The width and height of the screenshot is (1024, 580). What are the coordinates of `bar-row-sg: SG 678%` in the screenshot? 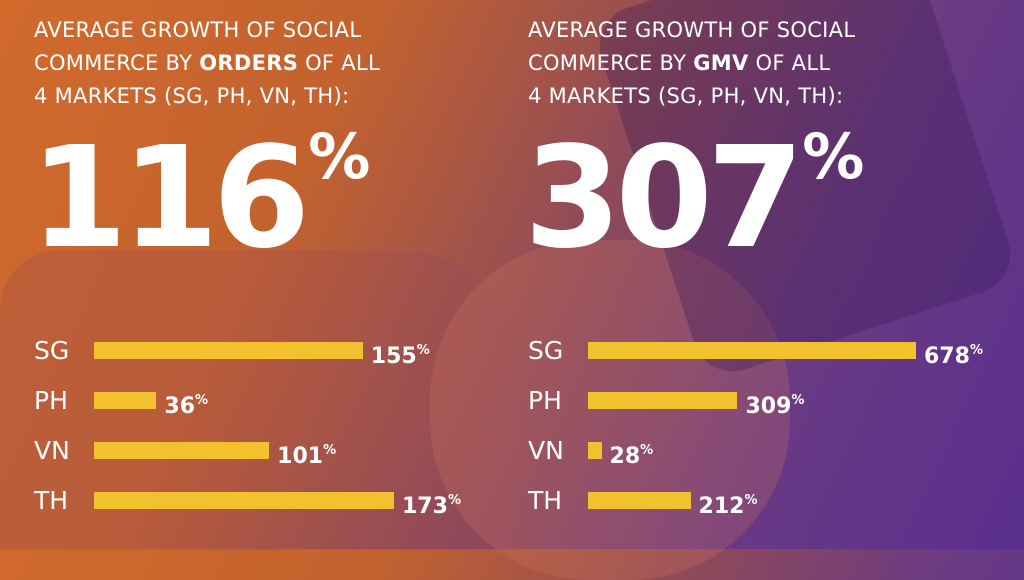 It's located at (768, 352).